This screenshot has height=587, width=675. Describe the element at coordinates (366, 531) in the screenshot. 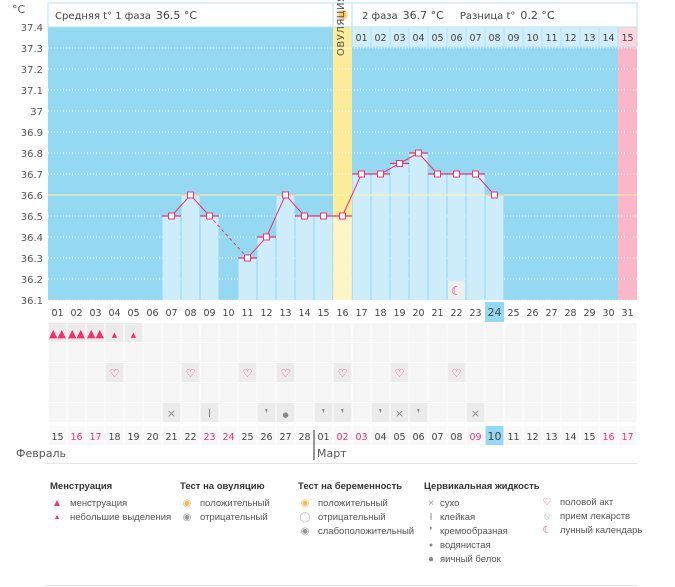

I see `legend-item: слабоположительный` at that location.